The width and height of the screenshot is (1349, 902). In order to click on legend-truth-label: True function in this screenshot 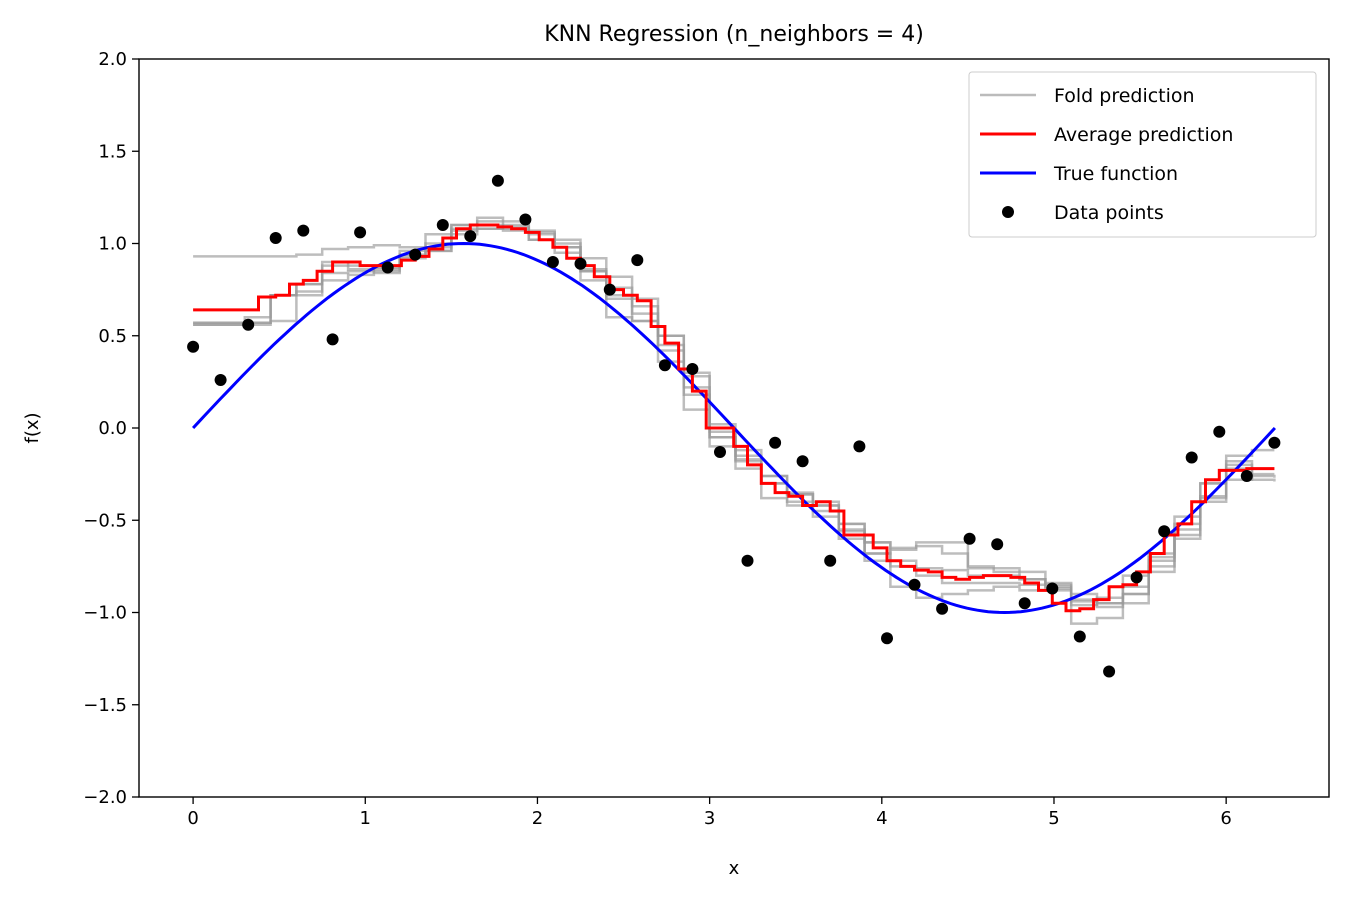, I will do `click(1115, 174)`.